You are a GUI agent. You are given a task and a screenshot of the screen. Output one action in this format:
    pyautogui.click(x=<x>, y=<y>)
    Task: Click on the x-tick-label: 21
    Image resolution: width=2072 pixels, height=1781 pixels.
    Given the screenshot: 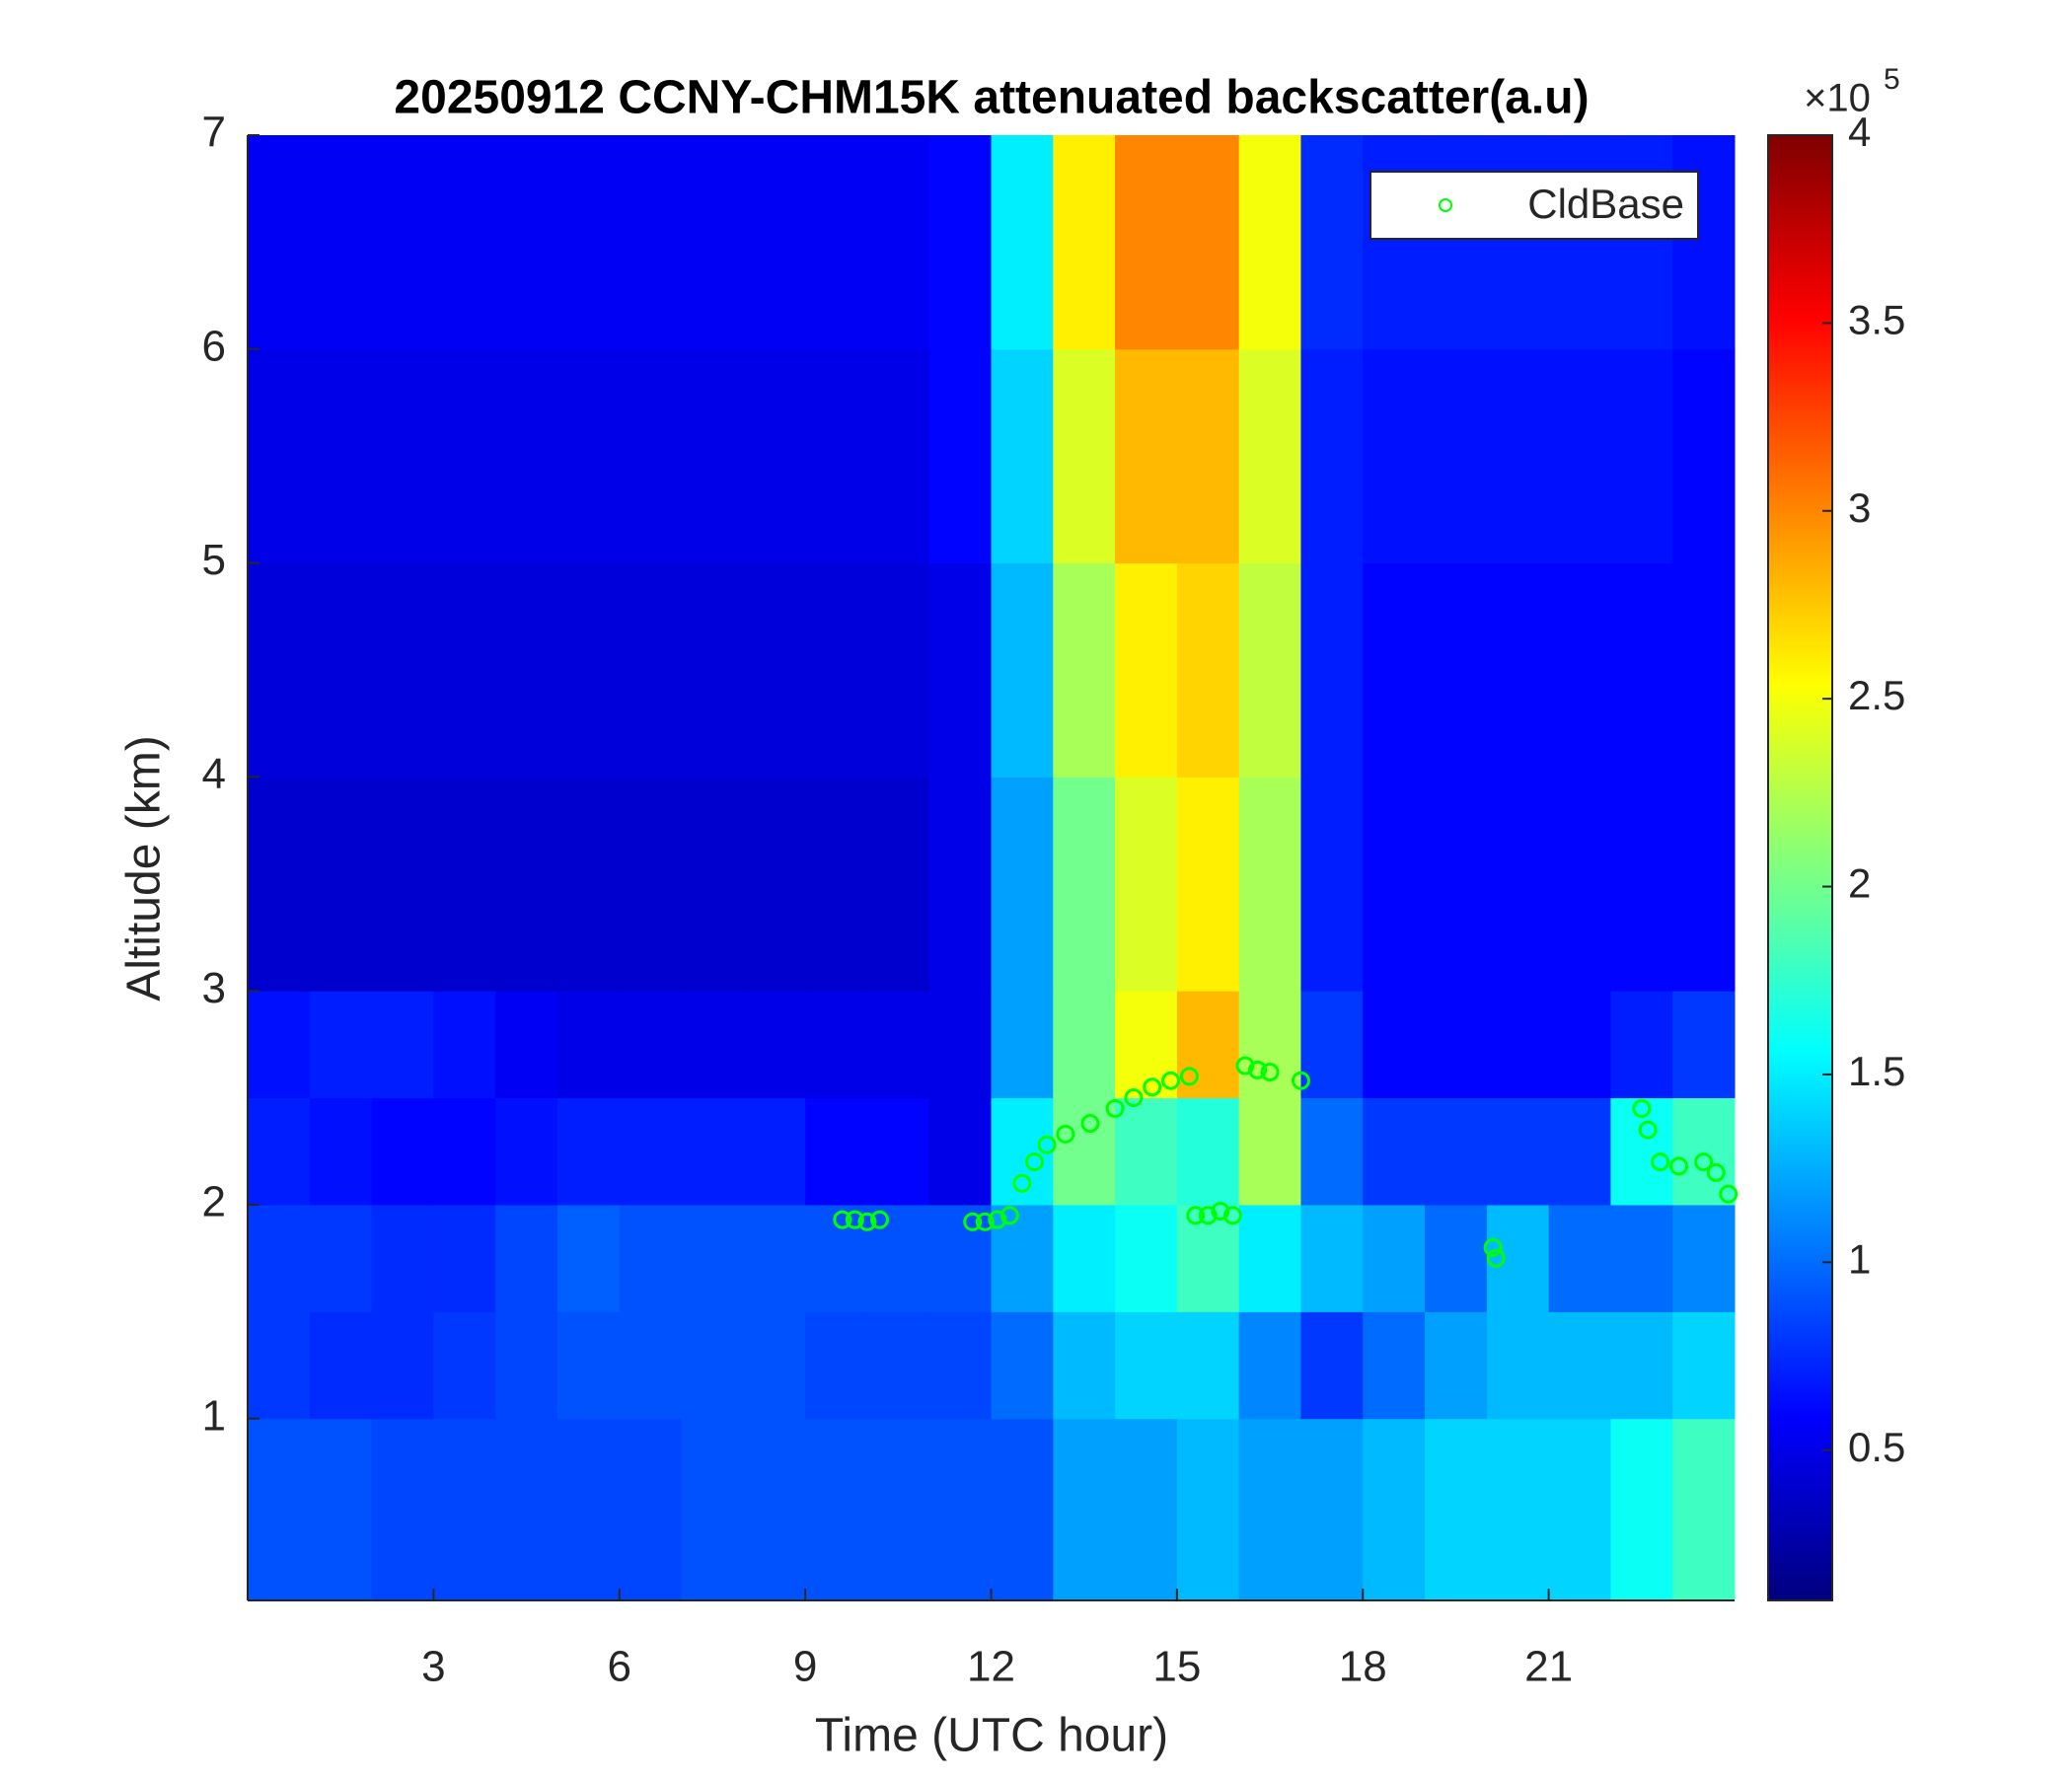 What is the action you would take?
    pyautogui.click(x=1549, y=1667)
    